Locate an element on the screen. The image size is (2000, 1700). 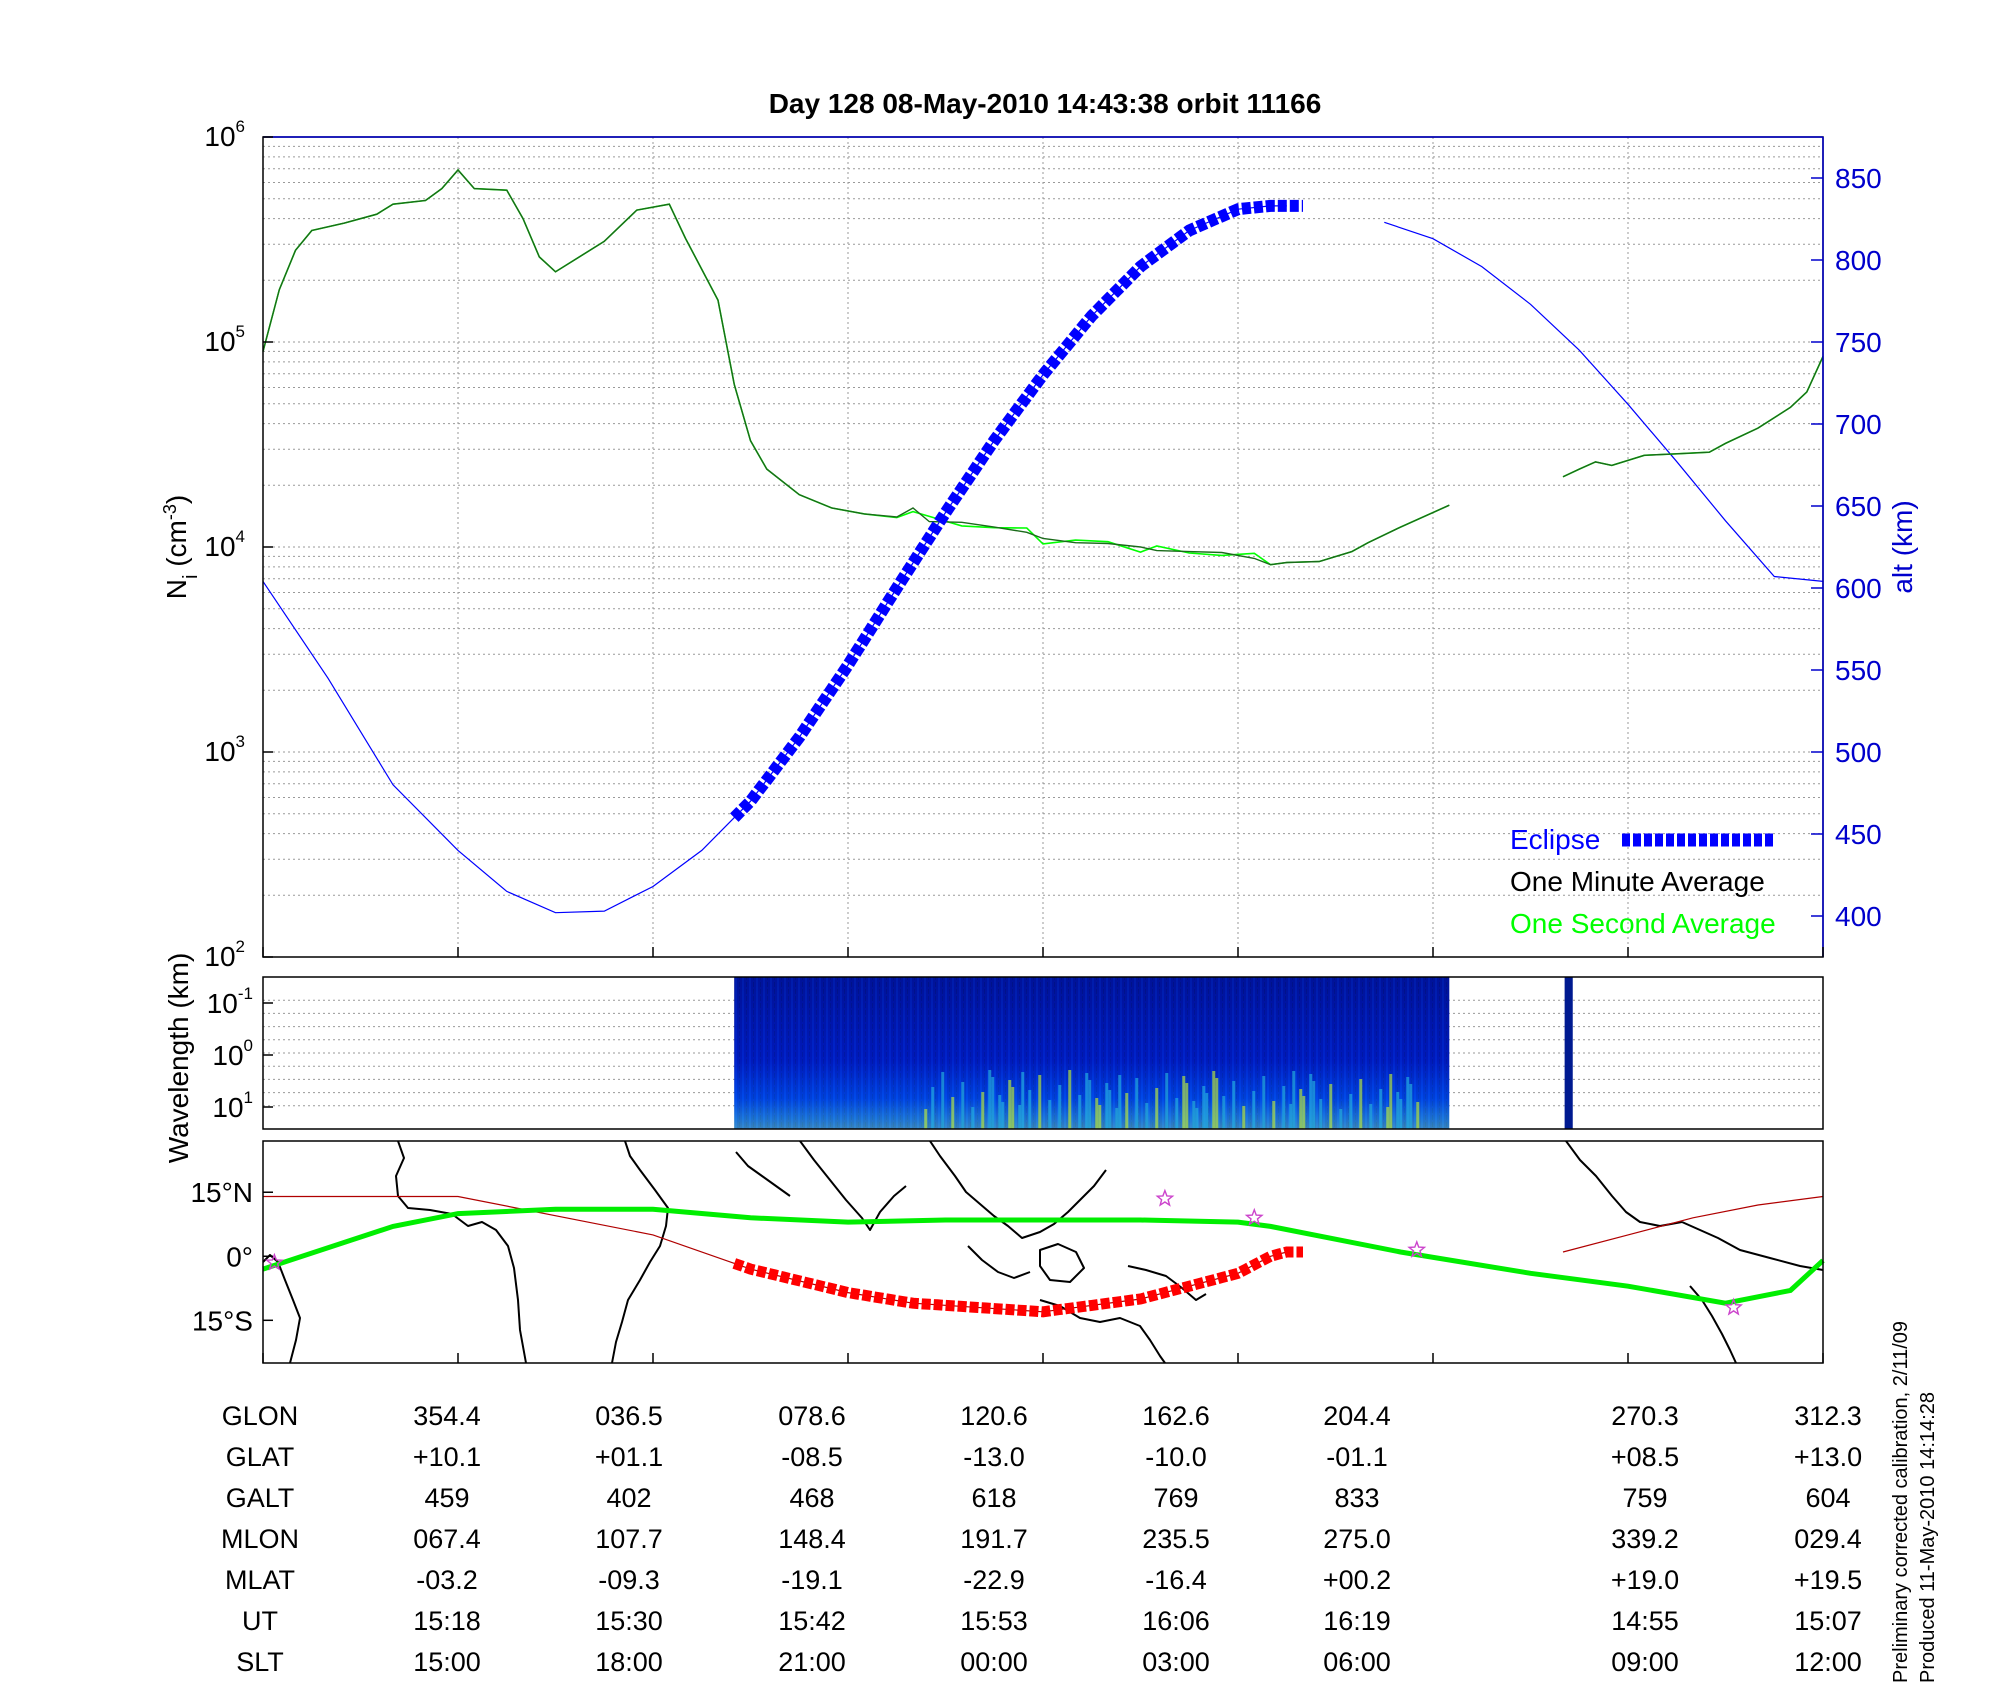
coast-africa-east is located at coordinates (640, 1252).